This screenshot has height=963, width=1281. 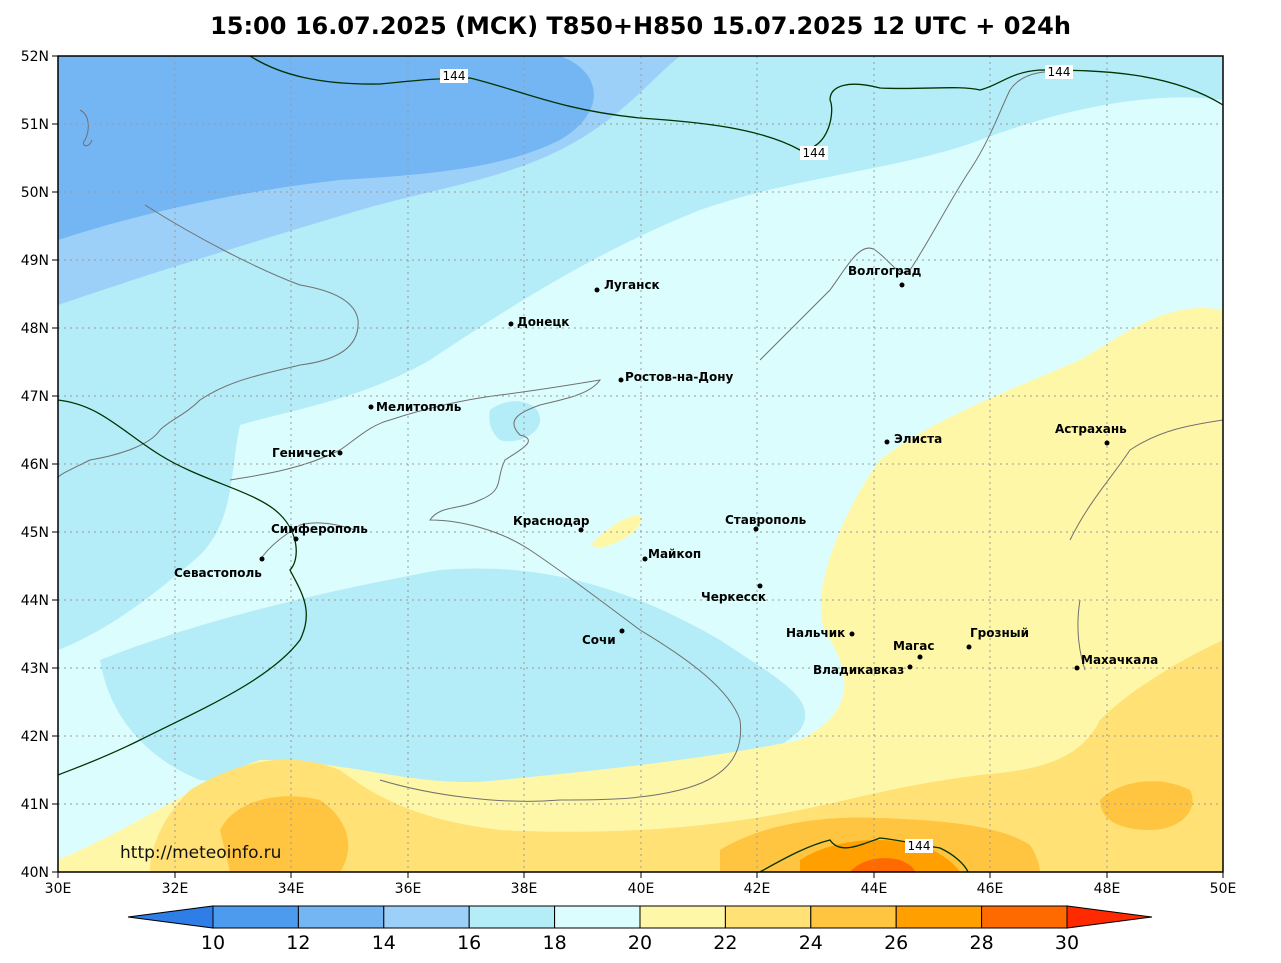 What do you see at coordinates (674, 554) in the screenshot?
I see `city-label: Майкоп` at bounding box center [674, 554].